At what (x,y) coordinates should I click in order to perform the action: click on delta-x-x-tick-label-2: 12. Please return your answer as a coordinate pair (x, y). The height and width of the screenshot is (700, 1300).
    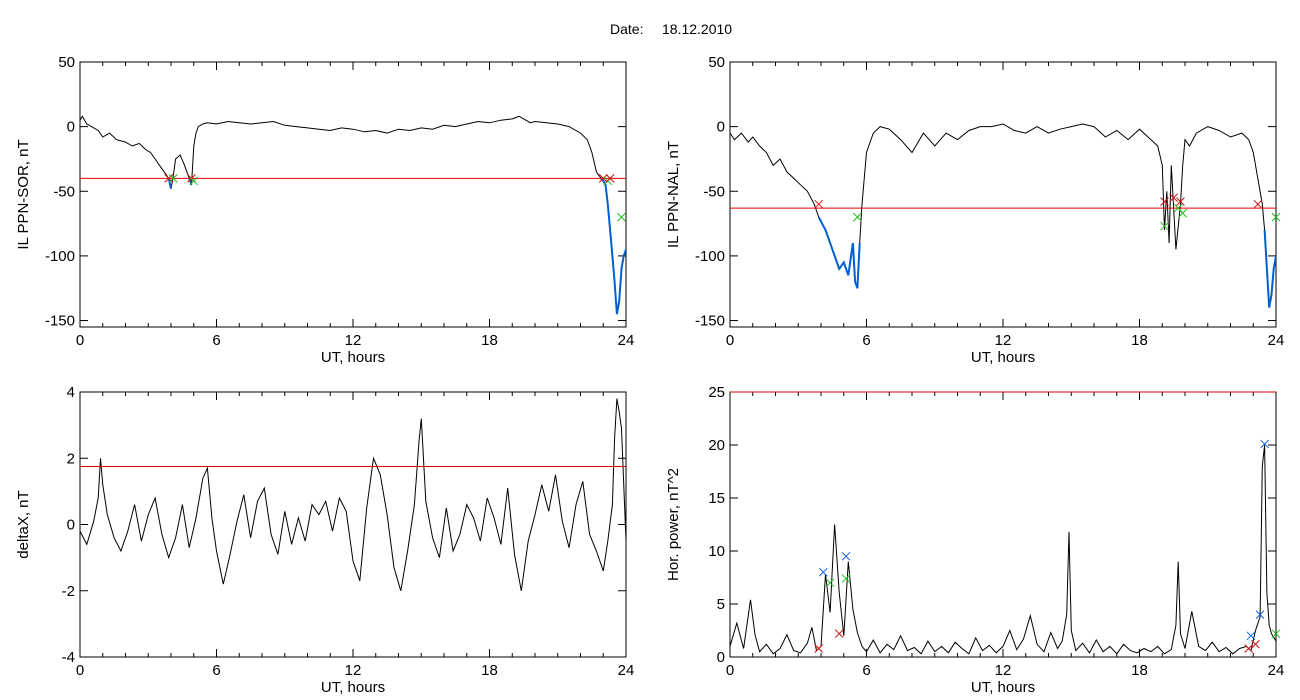
    Looking at the image, I should click on (353, 670).